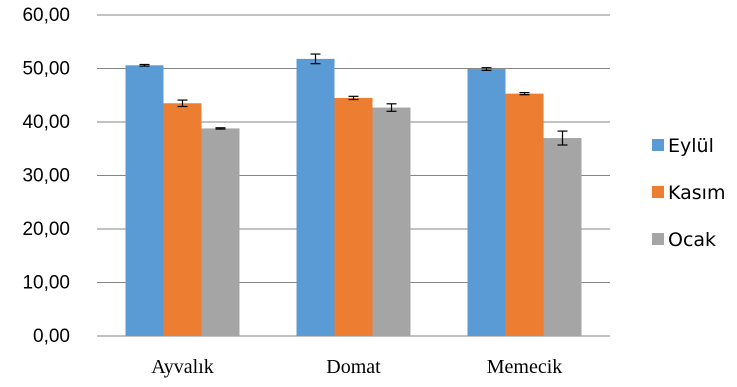 The height and width of the screenshot is (387, 737). What do you see at coordinates (658, 145) in the screenshot?
I see `legend-swatch-eylül` at bounding box center [658, 145].